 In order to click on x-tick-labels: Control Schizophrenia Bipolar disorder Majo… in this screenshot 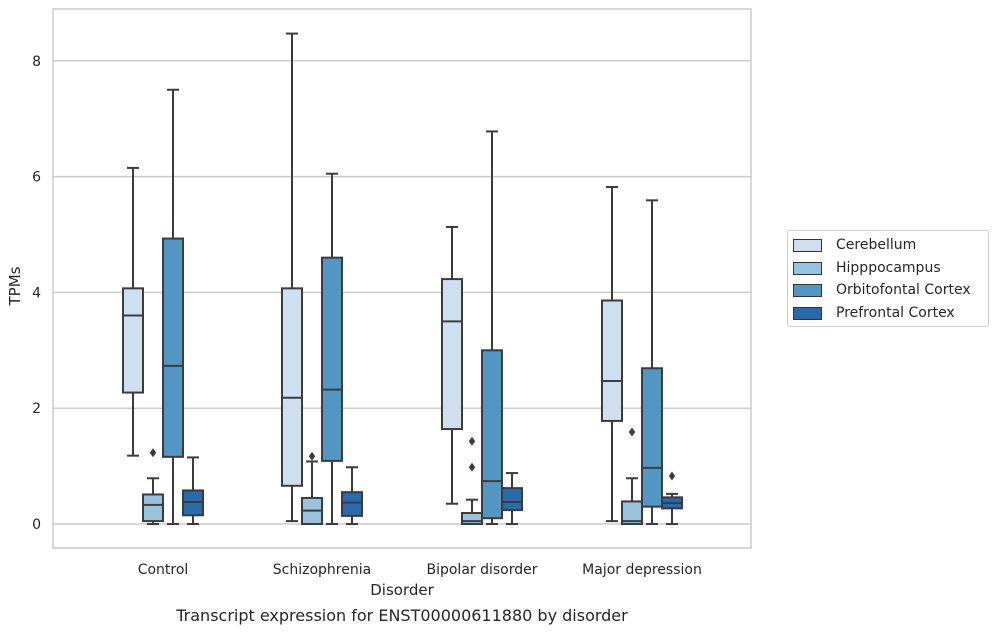, I will do `click(420, 570)`.